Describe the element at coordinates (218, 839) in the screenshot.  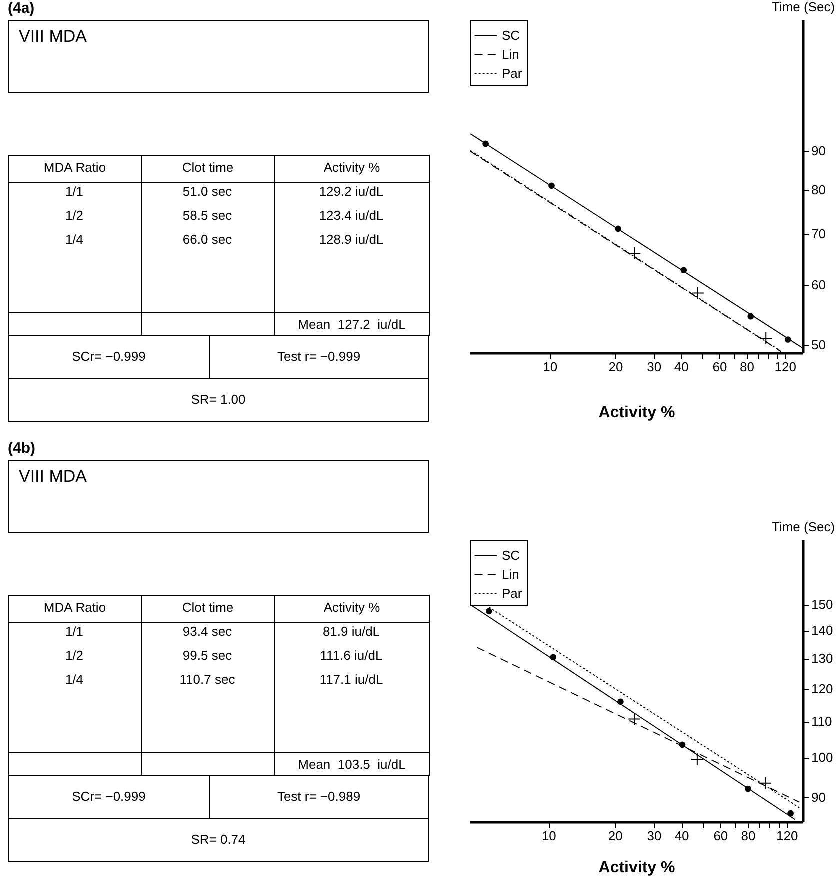
I see `text: SR= 0.74` at that location.